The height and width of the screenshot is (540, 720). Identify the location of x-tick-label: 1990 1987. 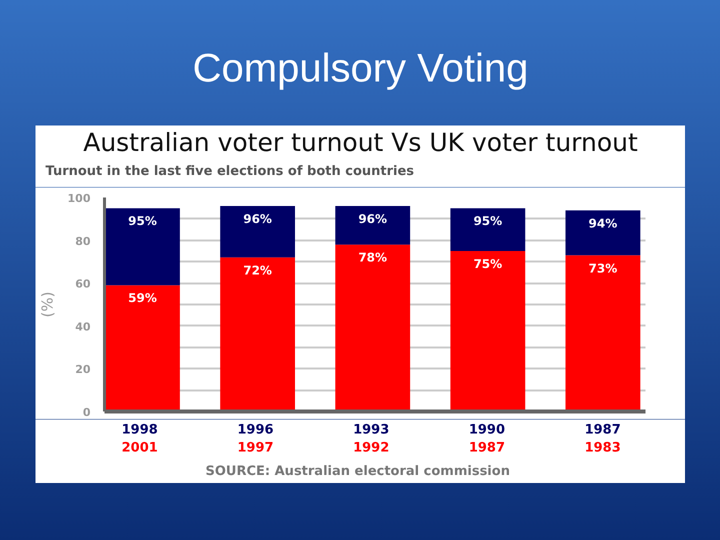
(487, 439).